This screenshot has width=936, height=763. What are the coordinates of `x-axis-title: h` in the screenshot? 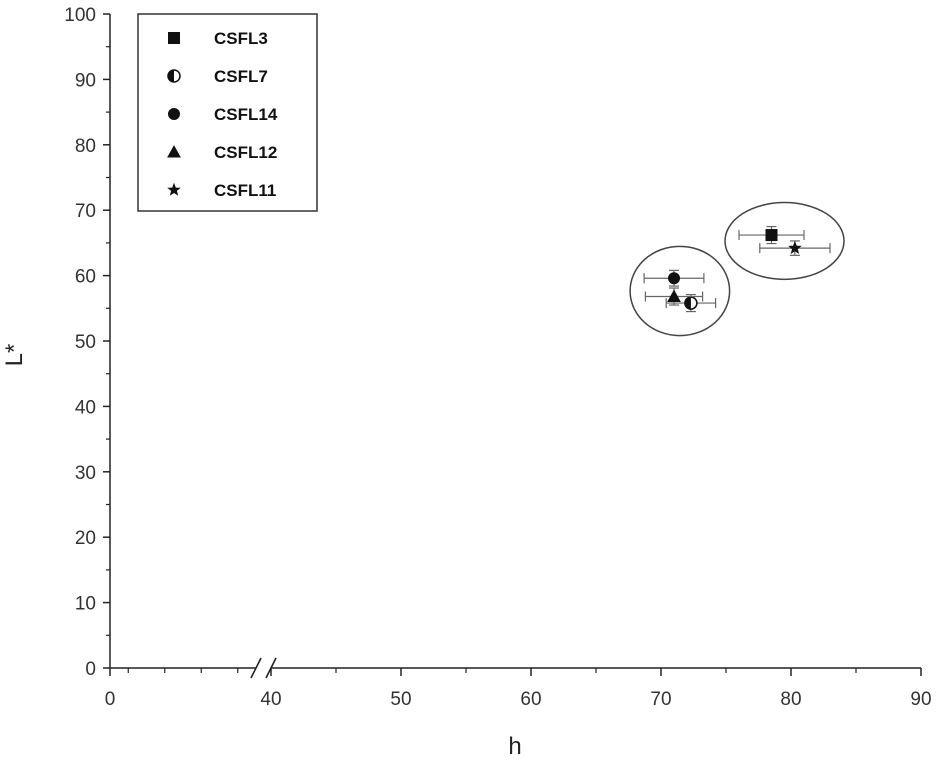 It's located at (514, 746).